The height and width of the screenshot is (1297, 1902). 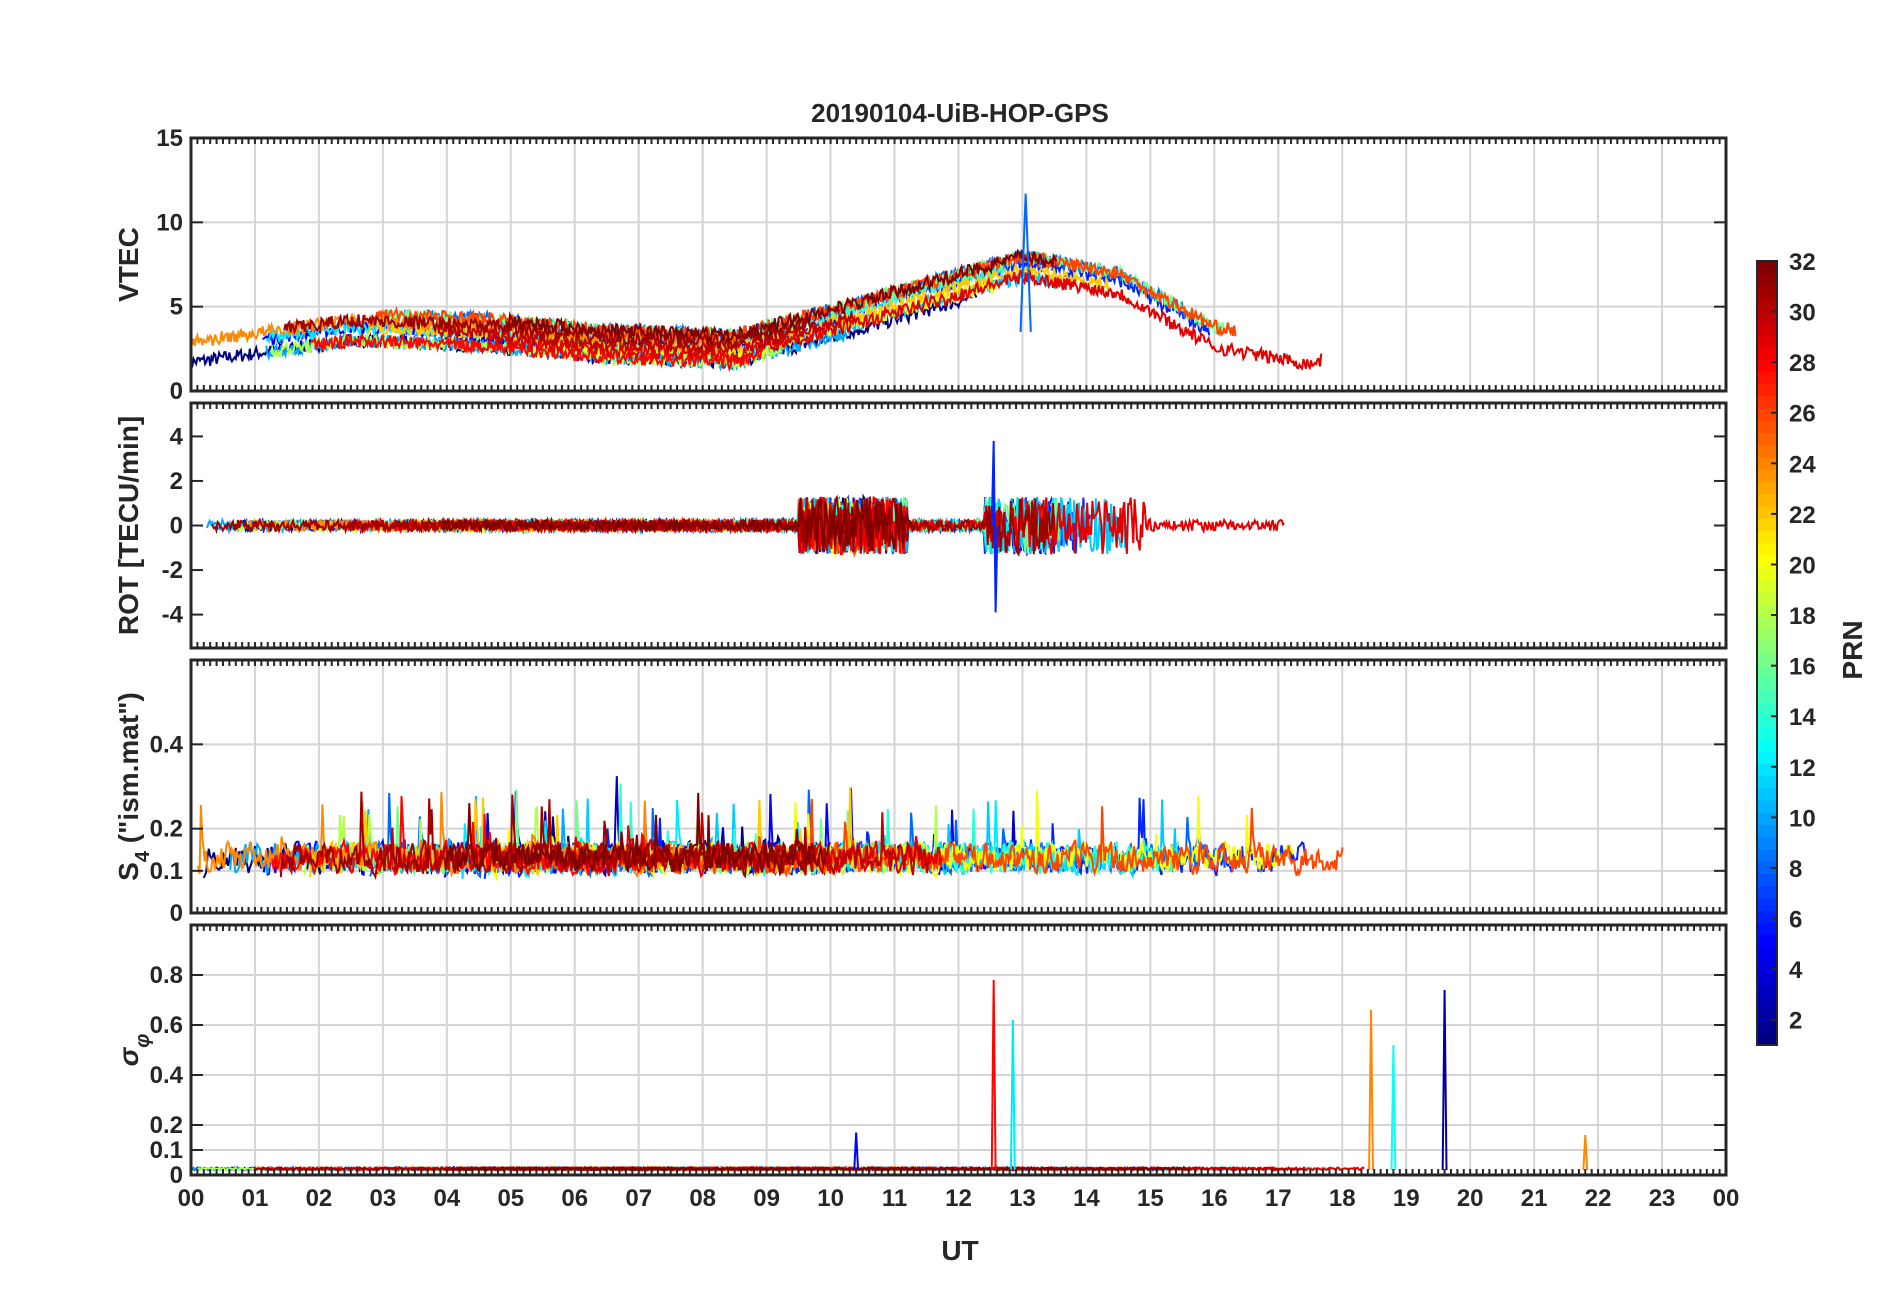 I want to click on x-tick-label: 08, so click(x=702, y=1198).